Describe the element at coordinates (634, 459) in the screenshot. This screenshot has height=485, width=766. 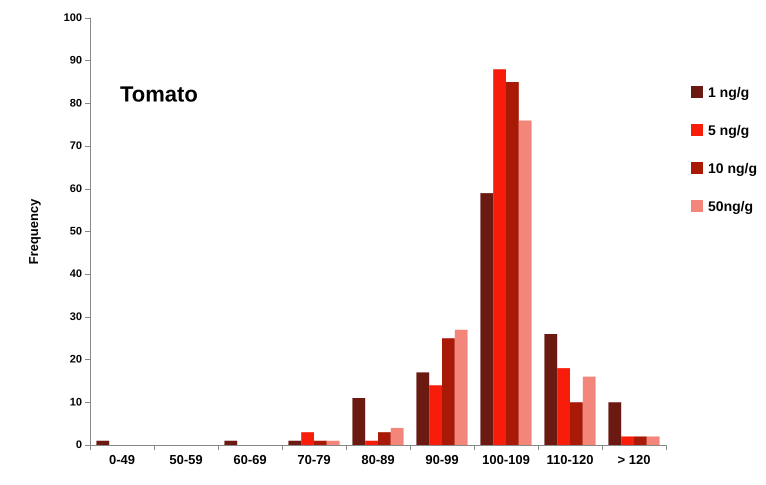
I see `x-tick-label: > 120` at that location.